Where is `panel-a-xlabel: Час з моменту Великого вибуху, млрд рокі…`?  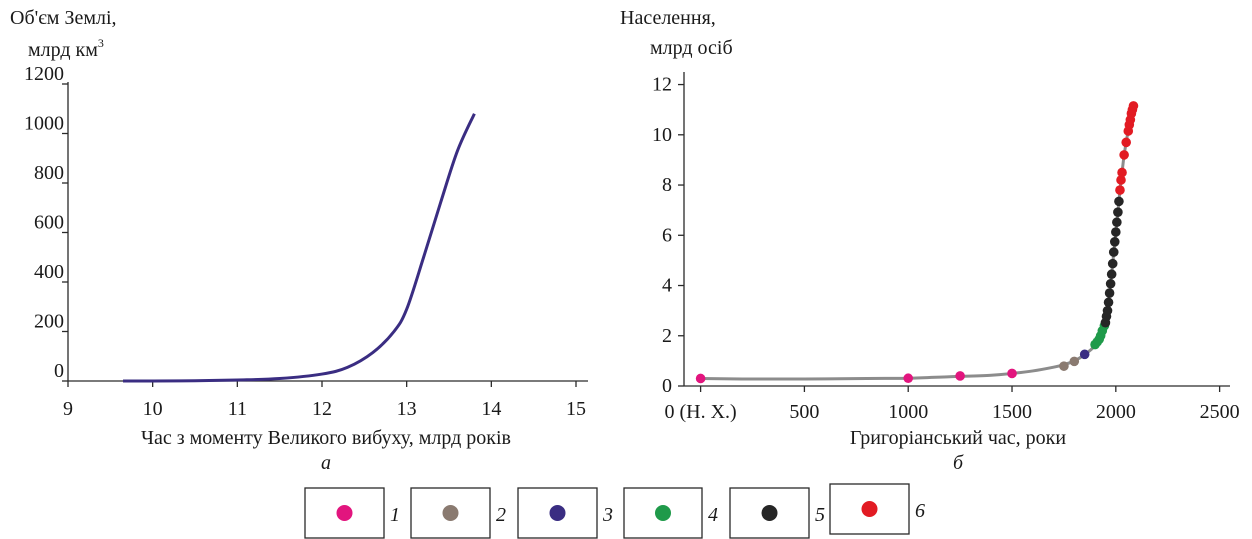 panel-a-xlabel: Час з моменту Великого вибуху, млрд рокі… is located at coordinates (326, 438).